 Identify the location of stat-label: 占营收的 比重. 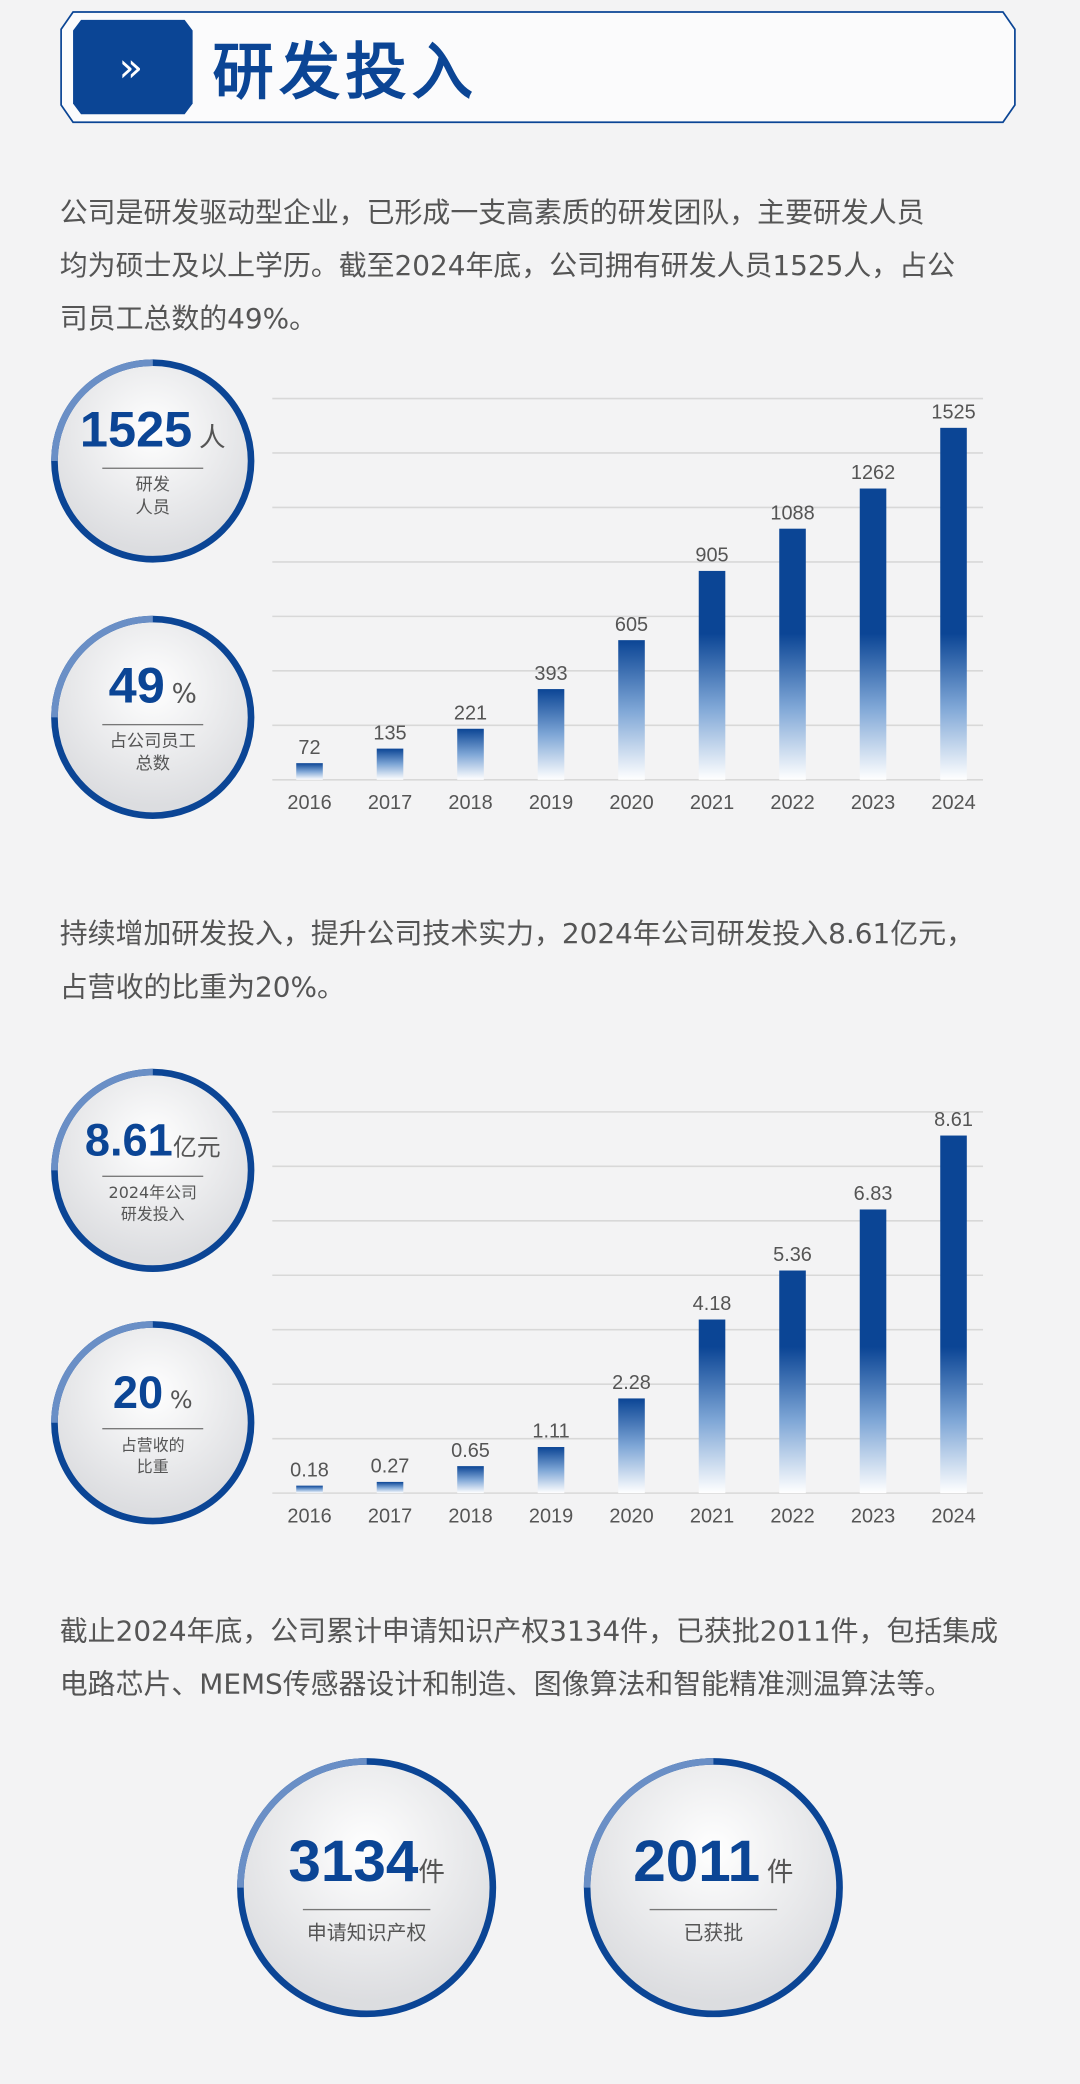
(152, 1455).